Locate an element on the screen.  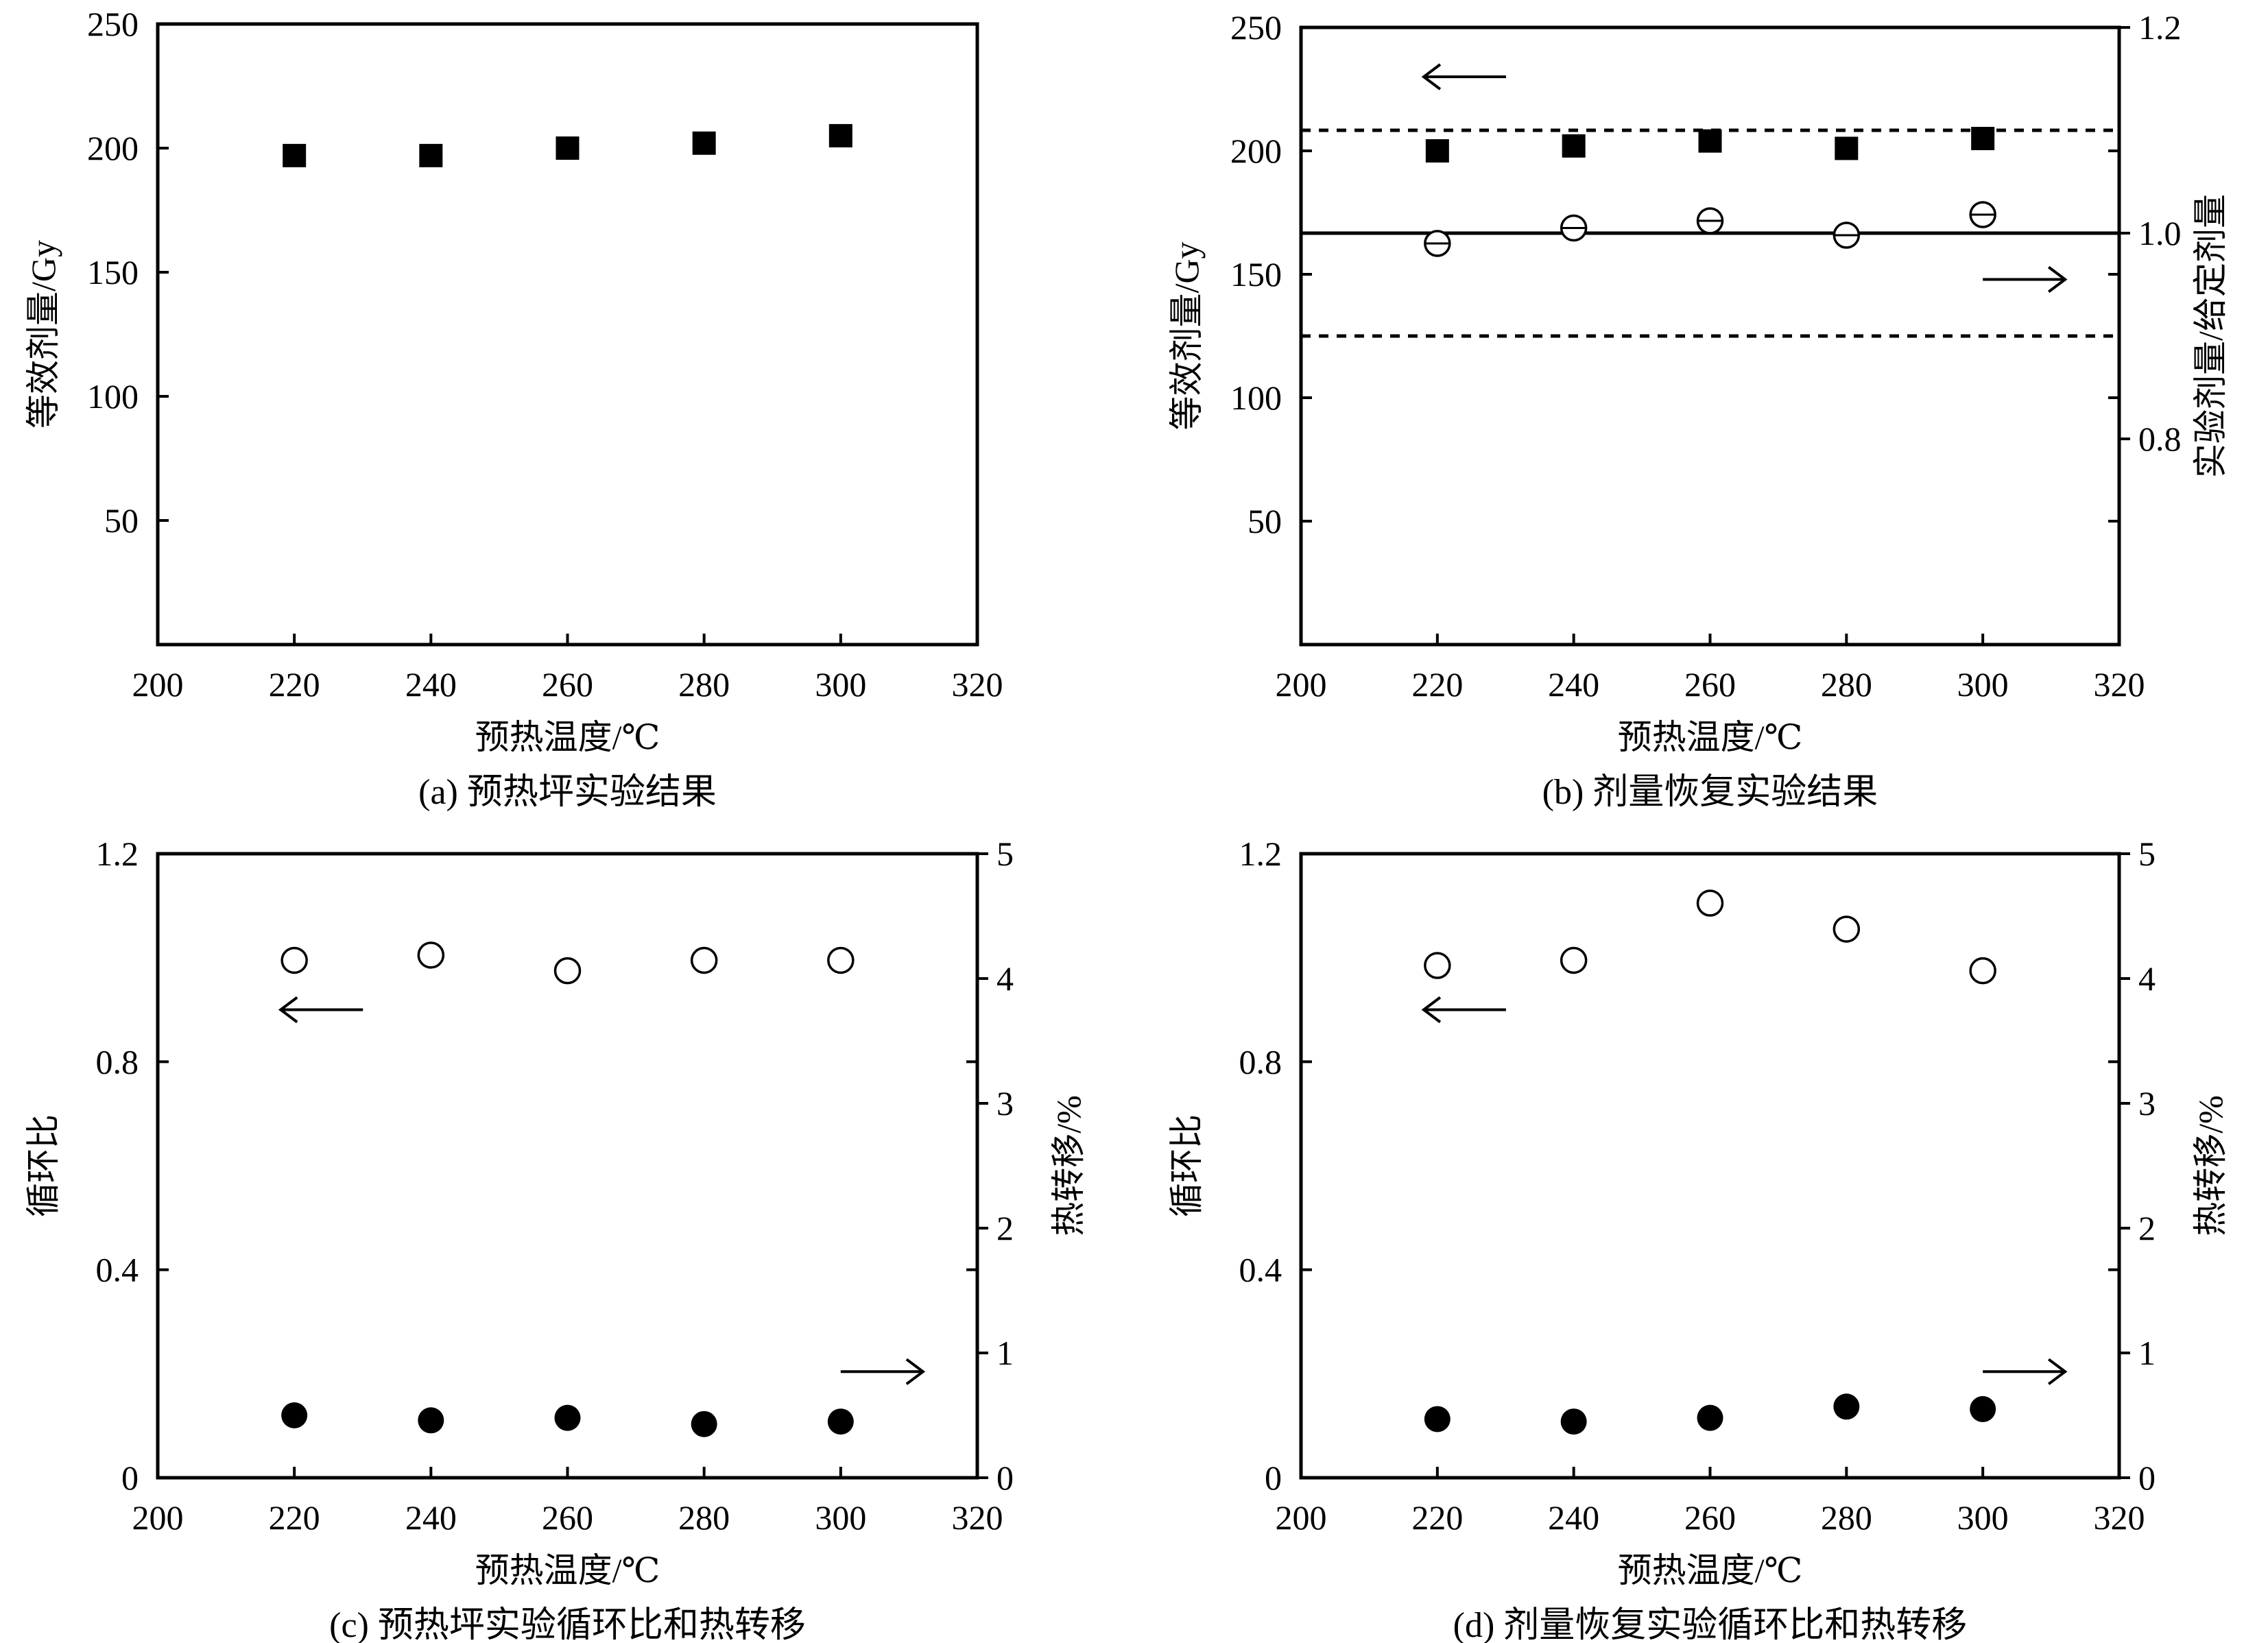
y2-tick-label: 1 is located at coordinates (1005, 1353).